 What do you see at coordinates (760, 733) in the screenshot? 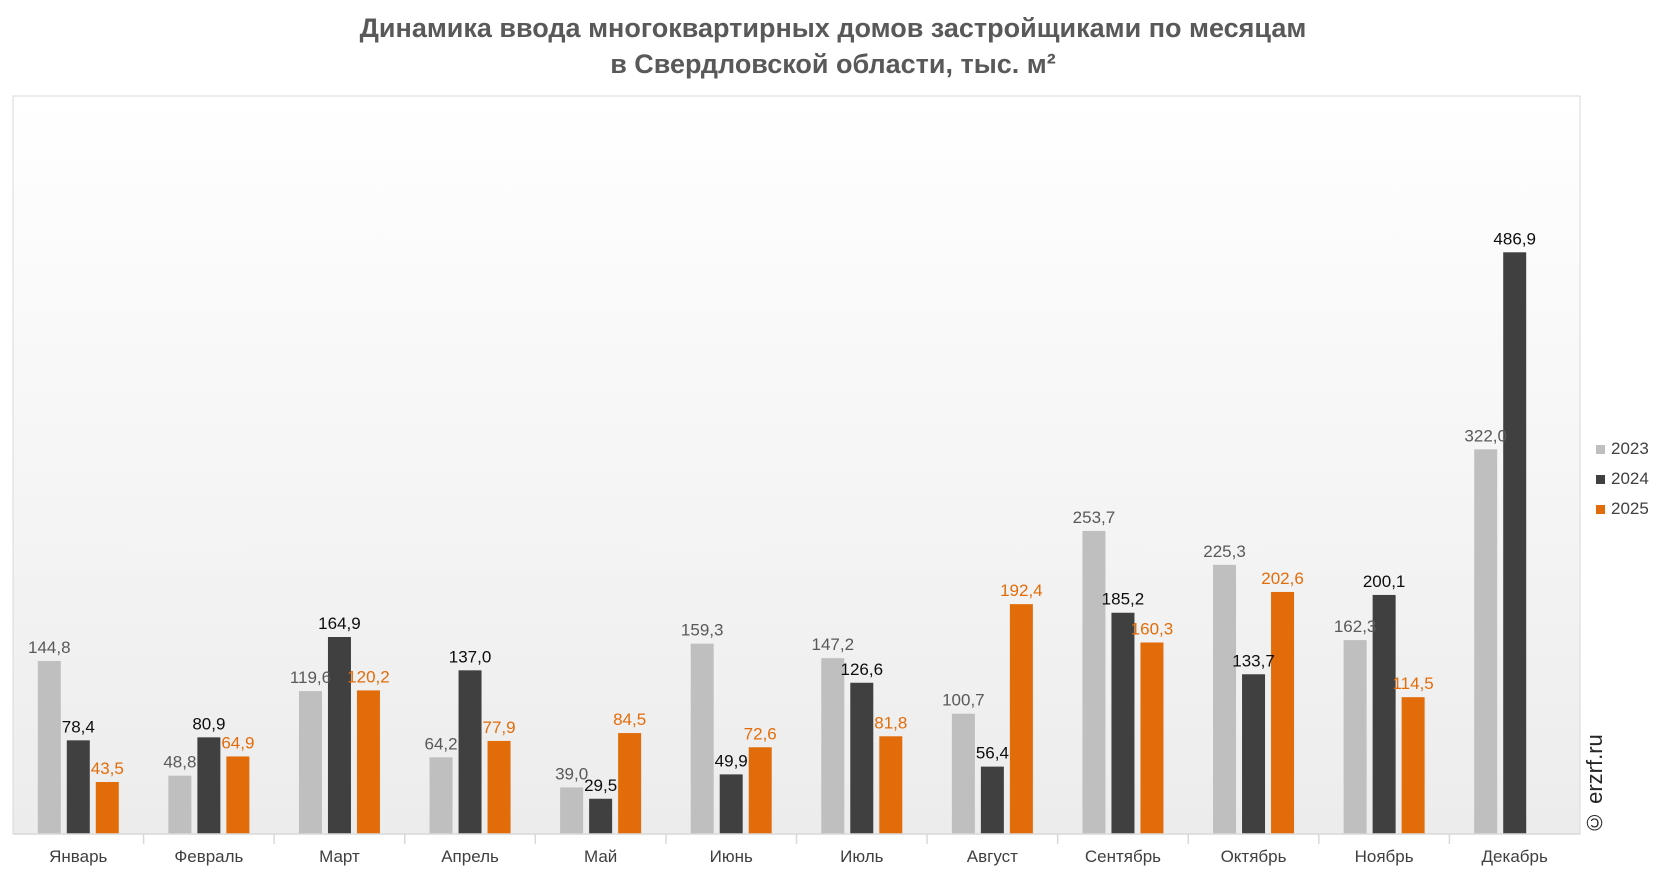
I see `data-label-2025-6: 72,6` at bounding box center [760, 733].